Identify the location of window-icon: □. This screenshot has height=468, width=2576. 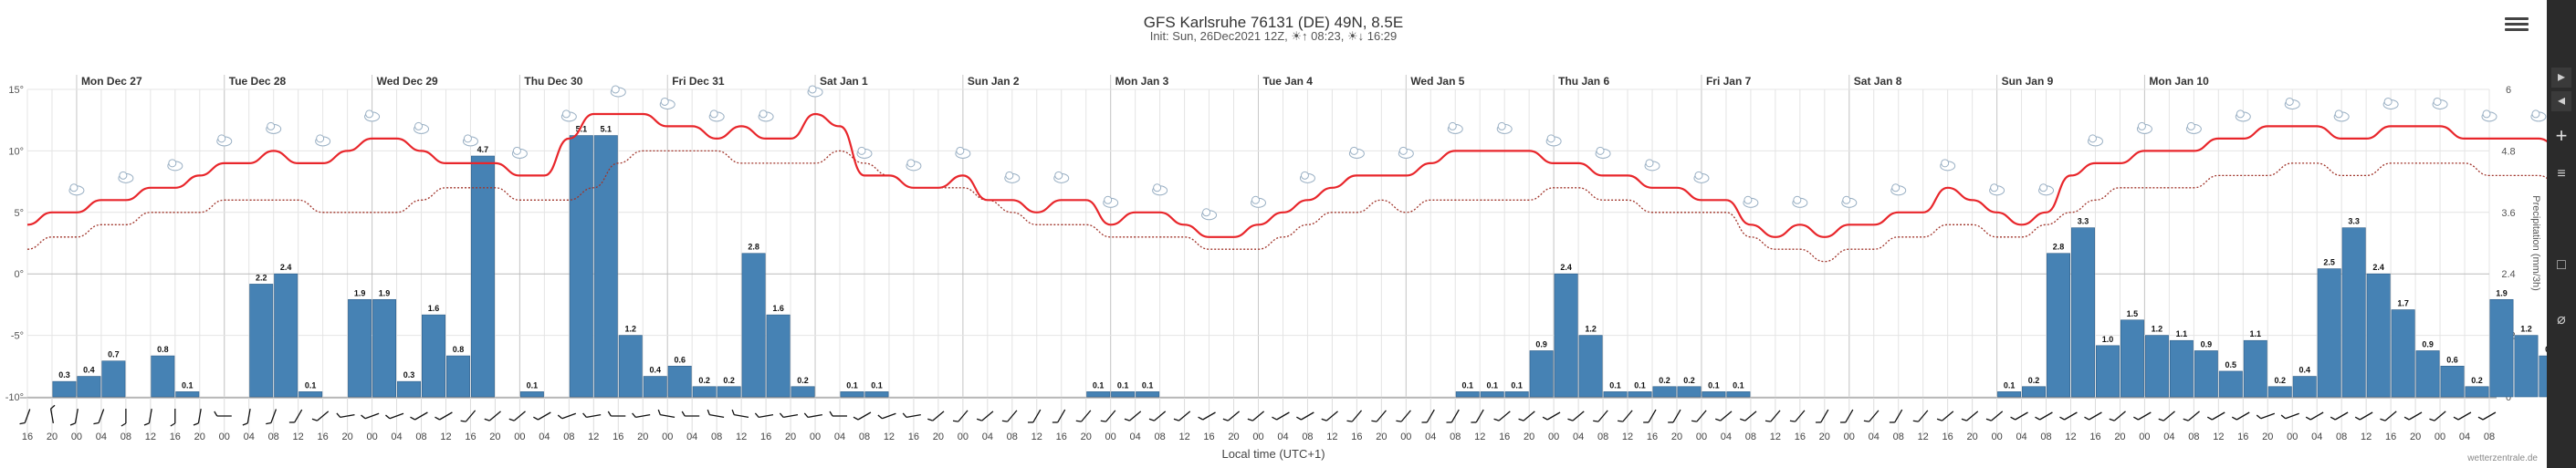
(2562, 265).